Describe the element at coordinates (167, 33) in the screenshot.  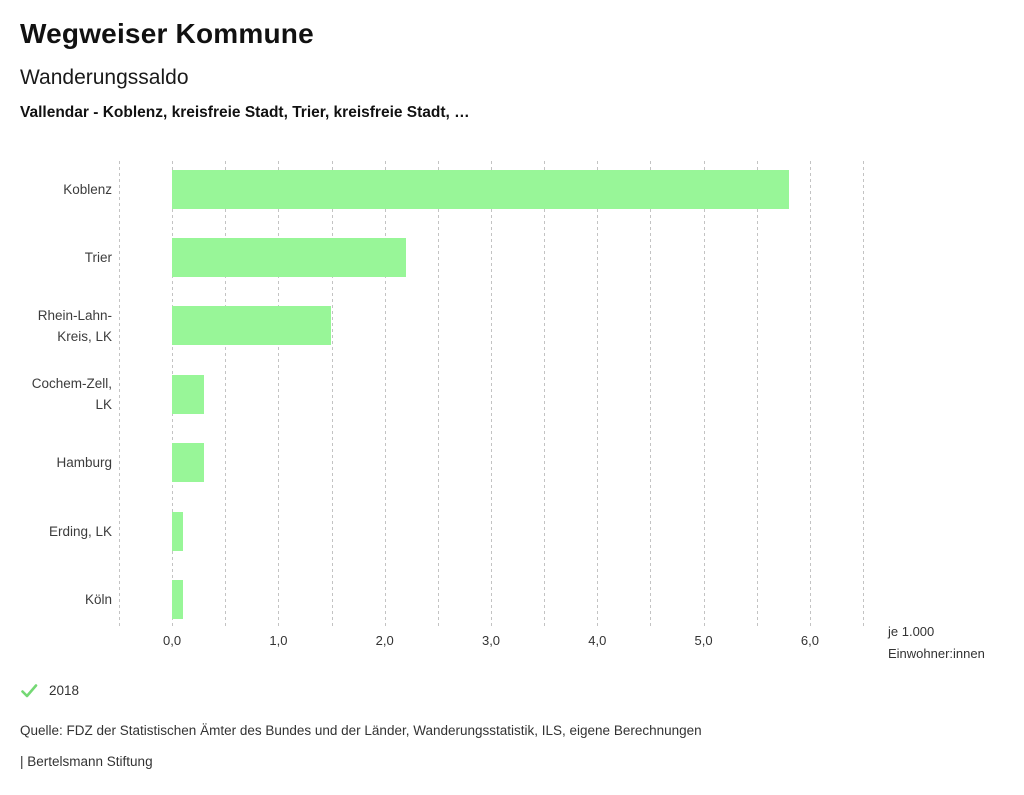
I see `app-title: Wegweiser Kommune` at that location.